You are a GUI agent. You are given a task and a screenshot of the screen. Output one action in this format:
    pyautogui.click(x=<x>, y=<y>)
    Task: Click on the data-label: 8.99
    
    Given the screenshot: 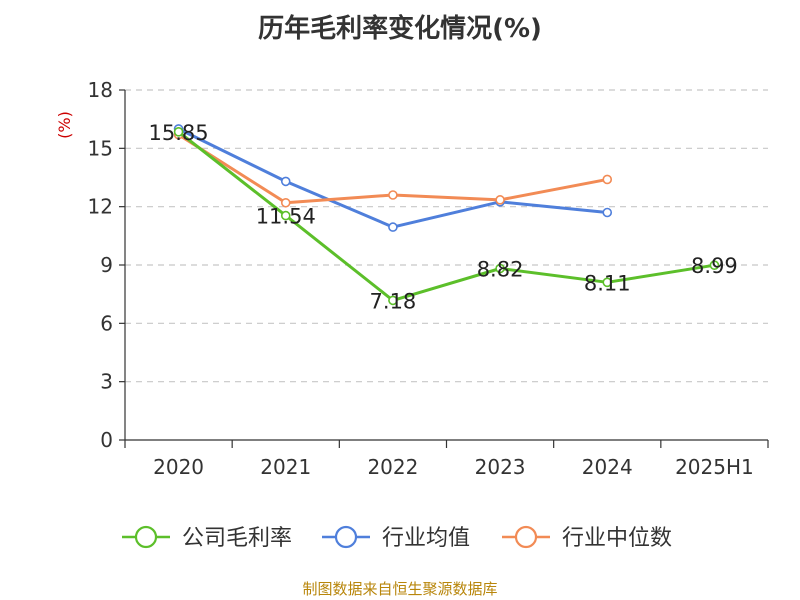 What is the action you would take?
    pyautogui.click(x=714, y=266)
    